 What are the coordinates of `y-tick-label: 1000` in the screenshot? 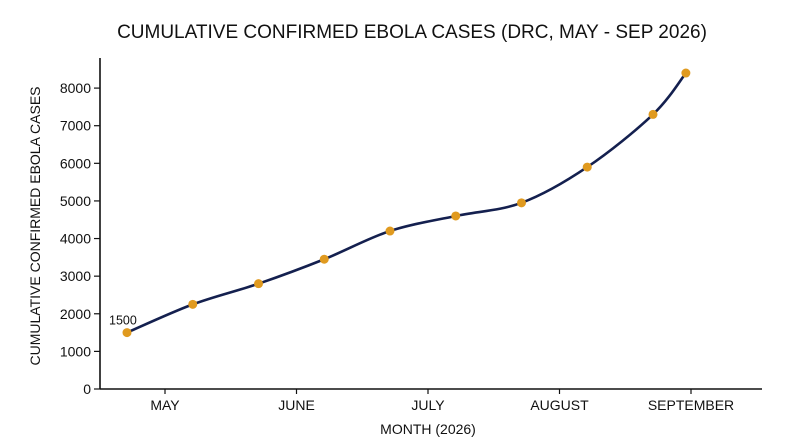 It's located at (75, 351).